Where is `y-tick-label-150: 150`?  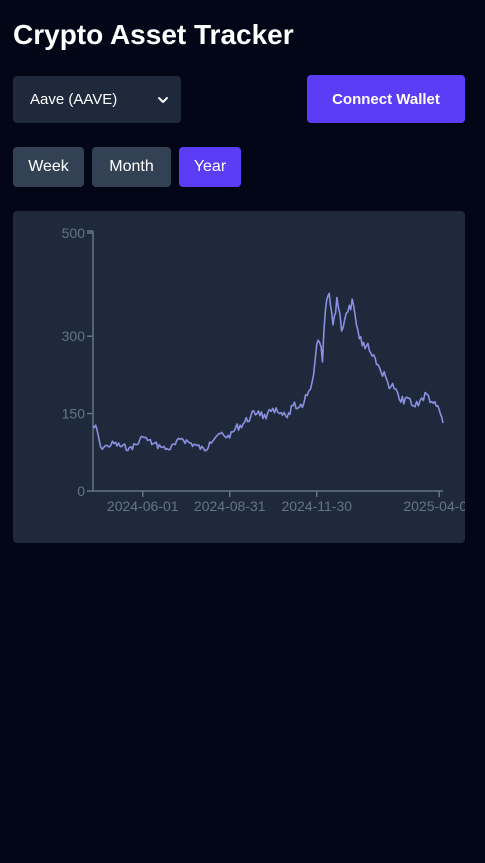
y-tick-label-150: 150 is located at coordinates (74, 414).